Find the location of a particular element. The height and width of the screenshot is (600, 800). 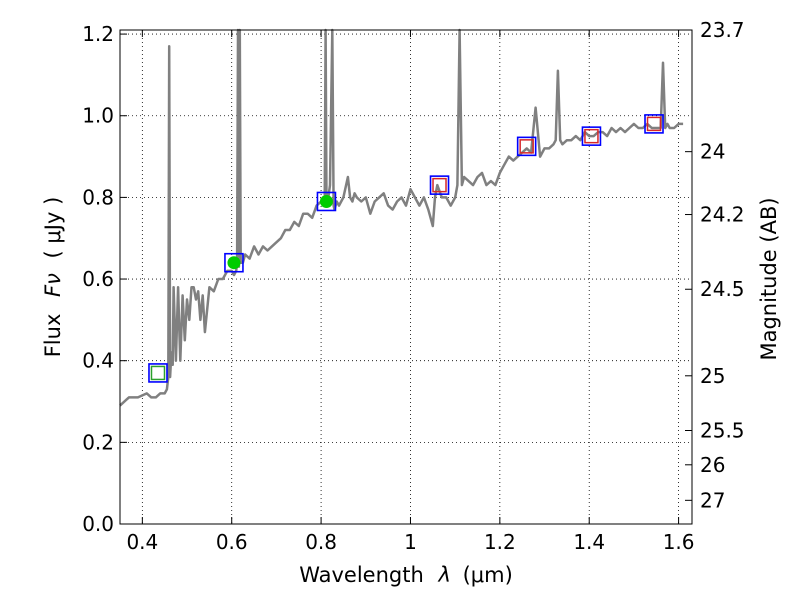

y-axis-title: Flux Fν ( μJy ) is located at coordinates (53, 277).